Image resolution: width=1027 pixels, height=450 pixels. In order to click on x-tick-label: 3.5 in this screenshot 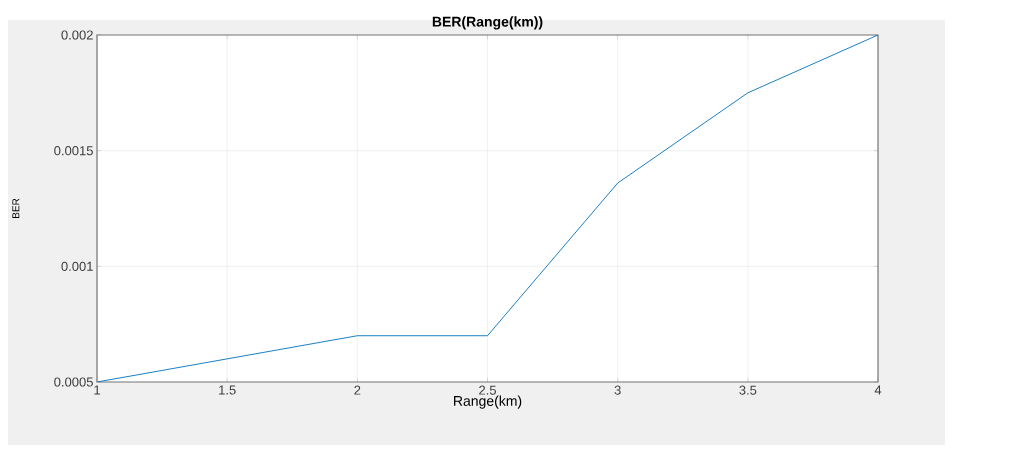, I will do `click(748, 390)`.